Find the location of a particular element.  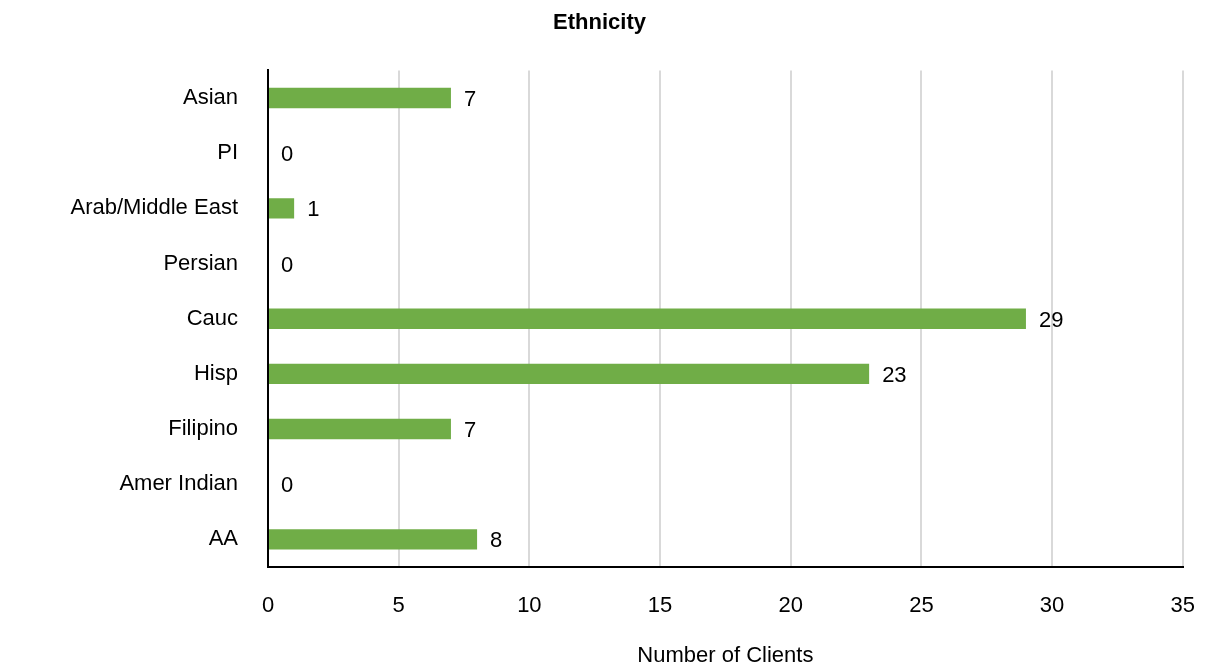

x-tick-label: 30 is located at coordinates (1052, 605).